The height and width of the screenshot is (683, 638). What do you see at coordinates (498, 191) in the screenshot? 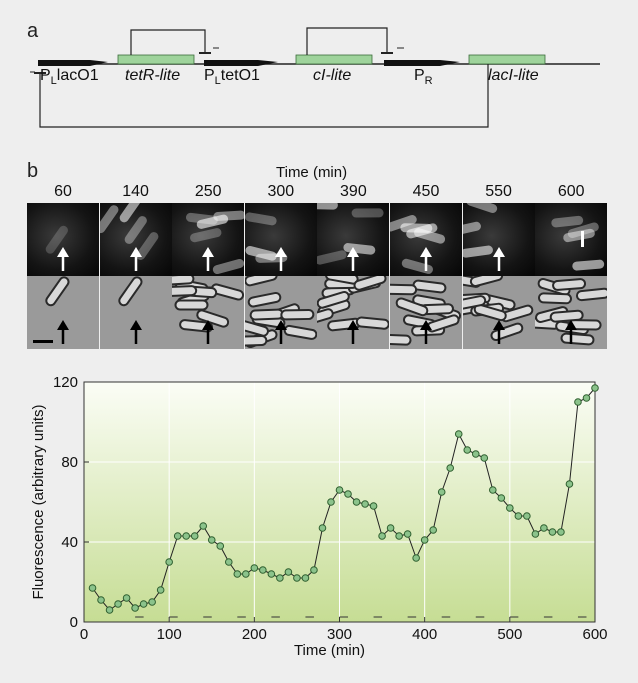
I see `time-point-label: 550` at bounding box center [498, 191].